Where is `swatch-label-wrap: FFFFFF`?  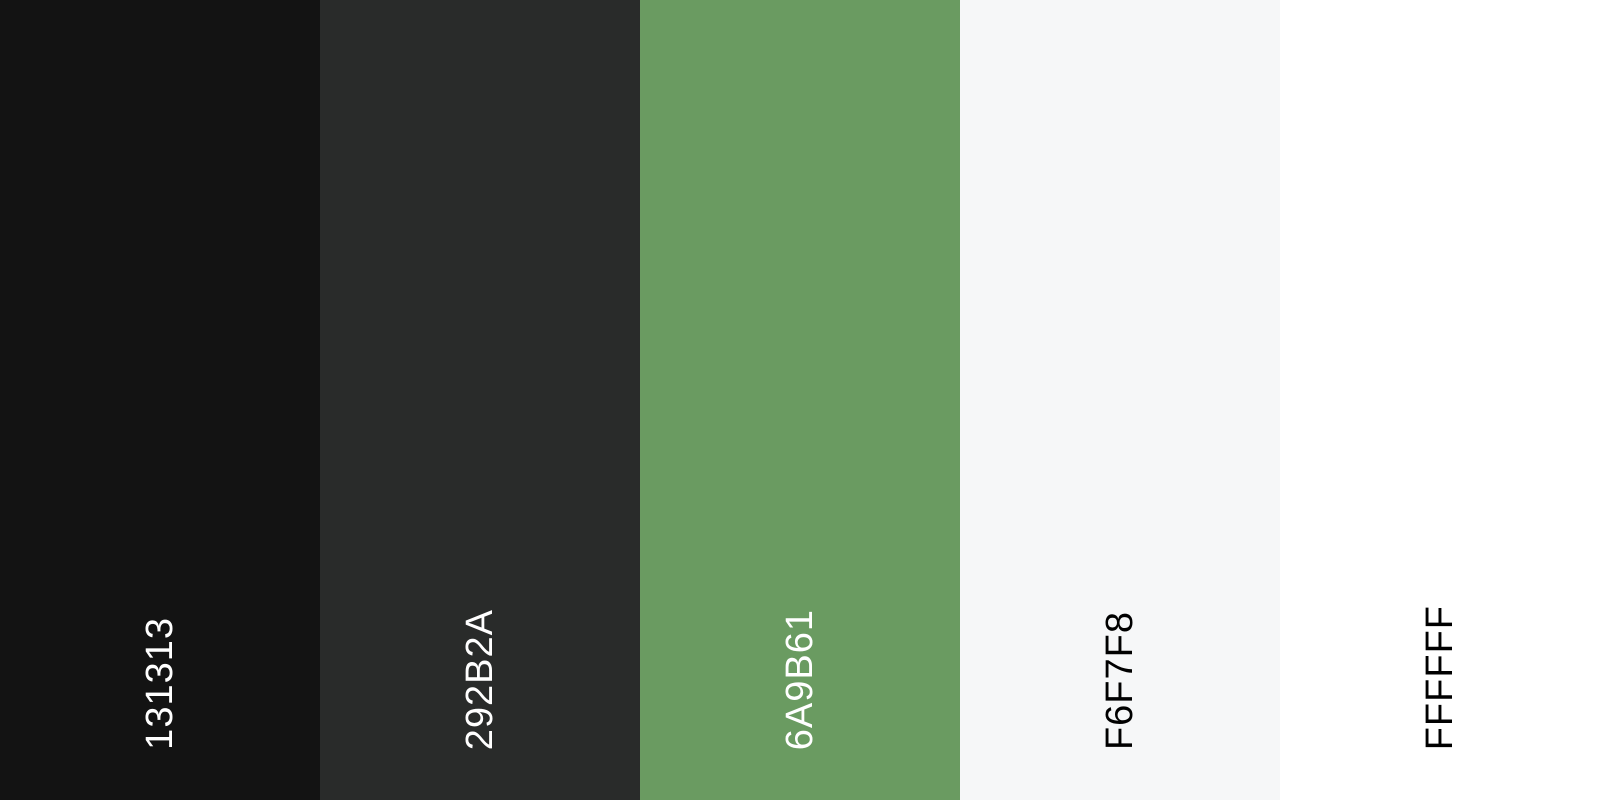 swatch-label-wrap: FFFFFF is located at coordinates (1440, 675).